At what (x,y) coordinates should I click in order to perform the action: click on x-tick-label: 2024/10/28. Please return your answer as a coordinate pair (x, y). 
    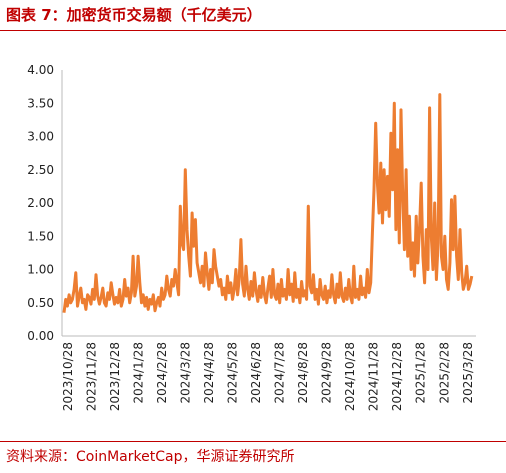
    Looking at the image, I should click on (350, 376).